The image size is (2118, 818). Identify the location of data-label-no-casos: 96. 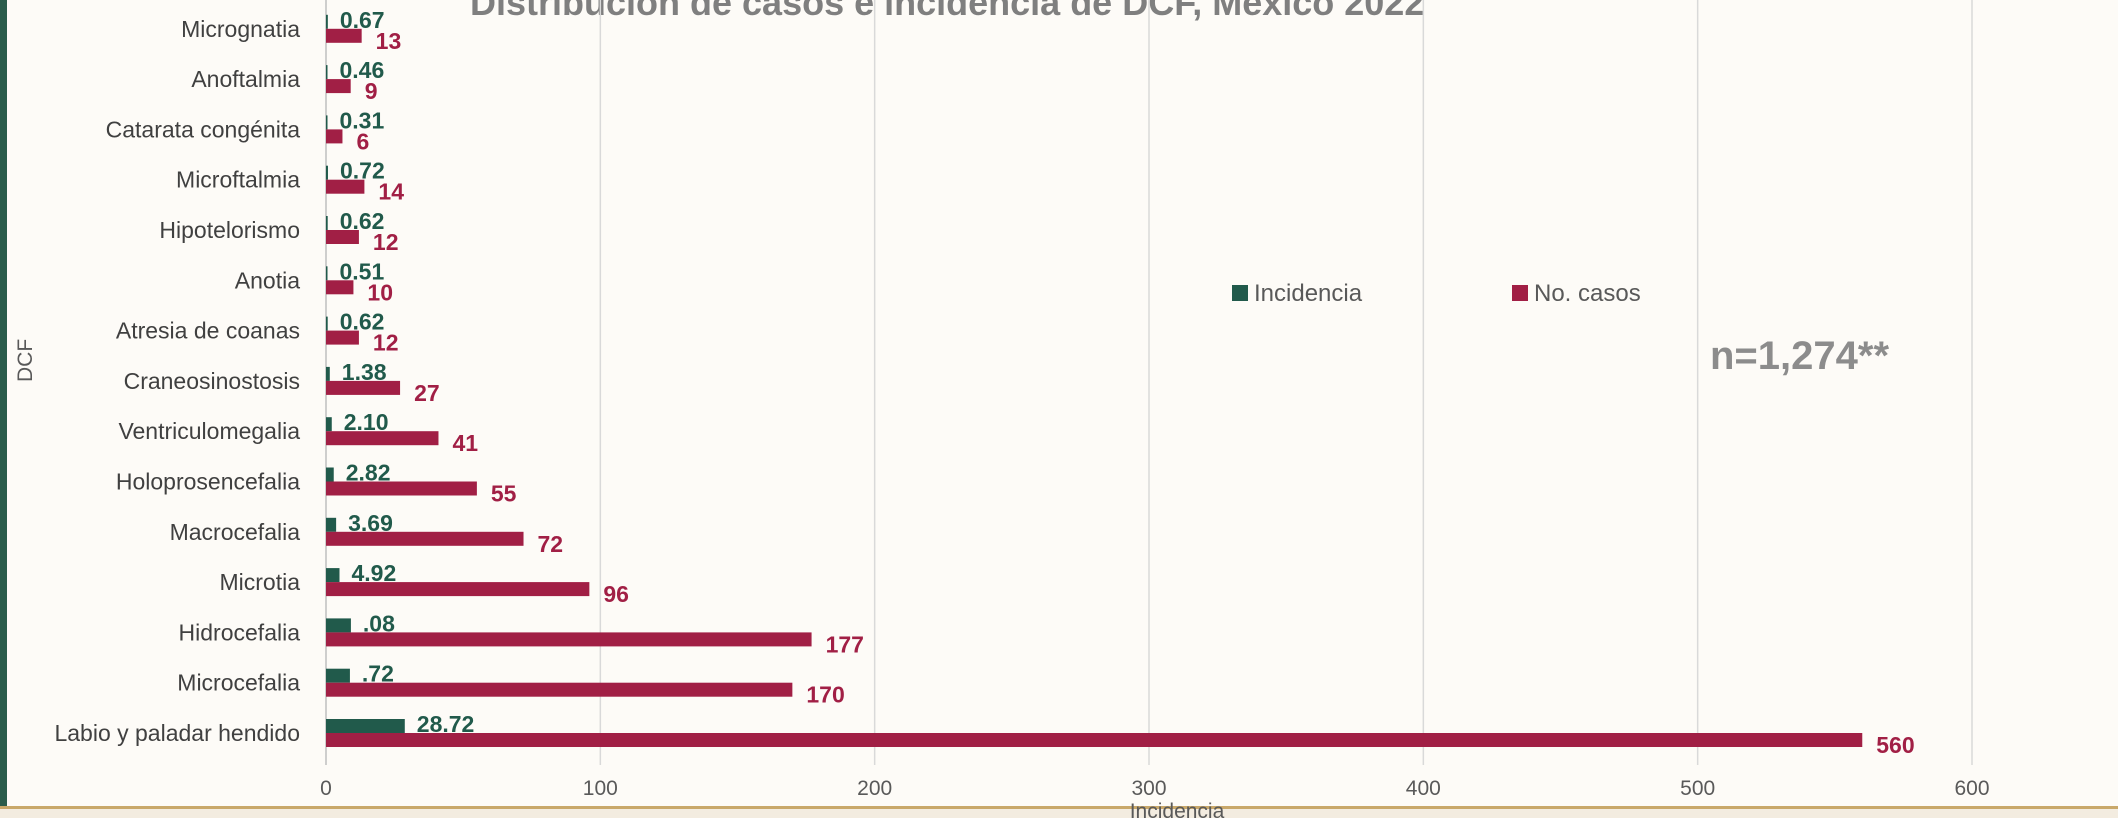
(616, 594).